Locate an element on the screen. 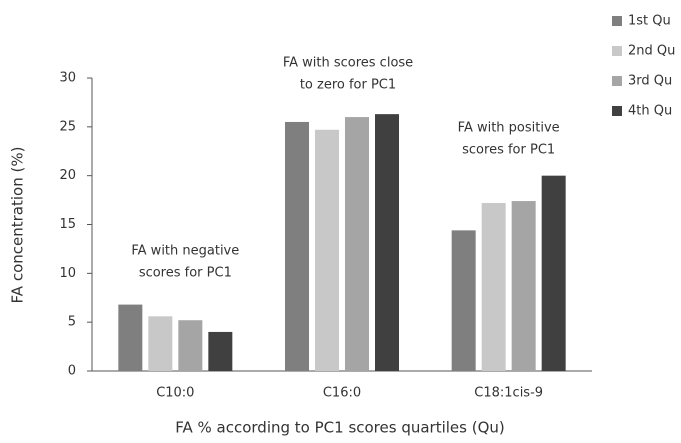  y-tick-label: 30 is located at coordinates (67, 78).